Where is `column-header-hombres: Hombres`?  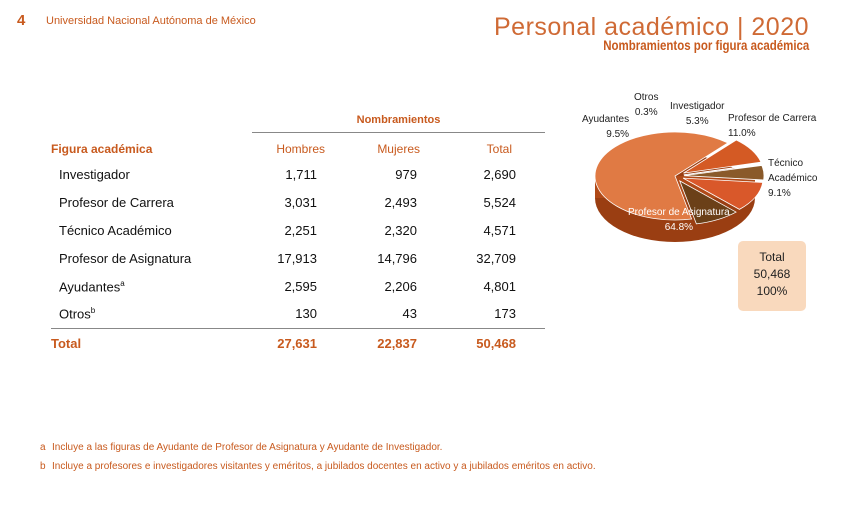 column-header-hombres: Hombres is located at coordinates (300, 149).